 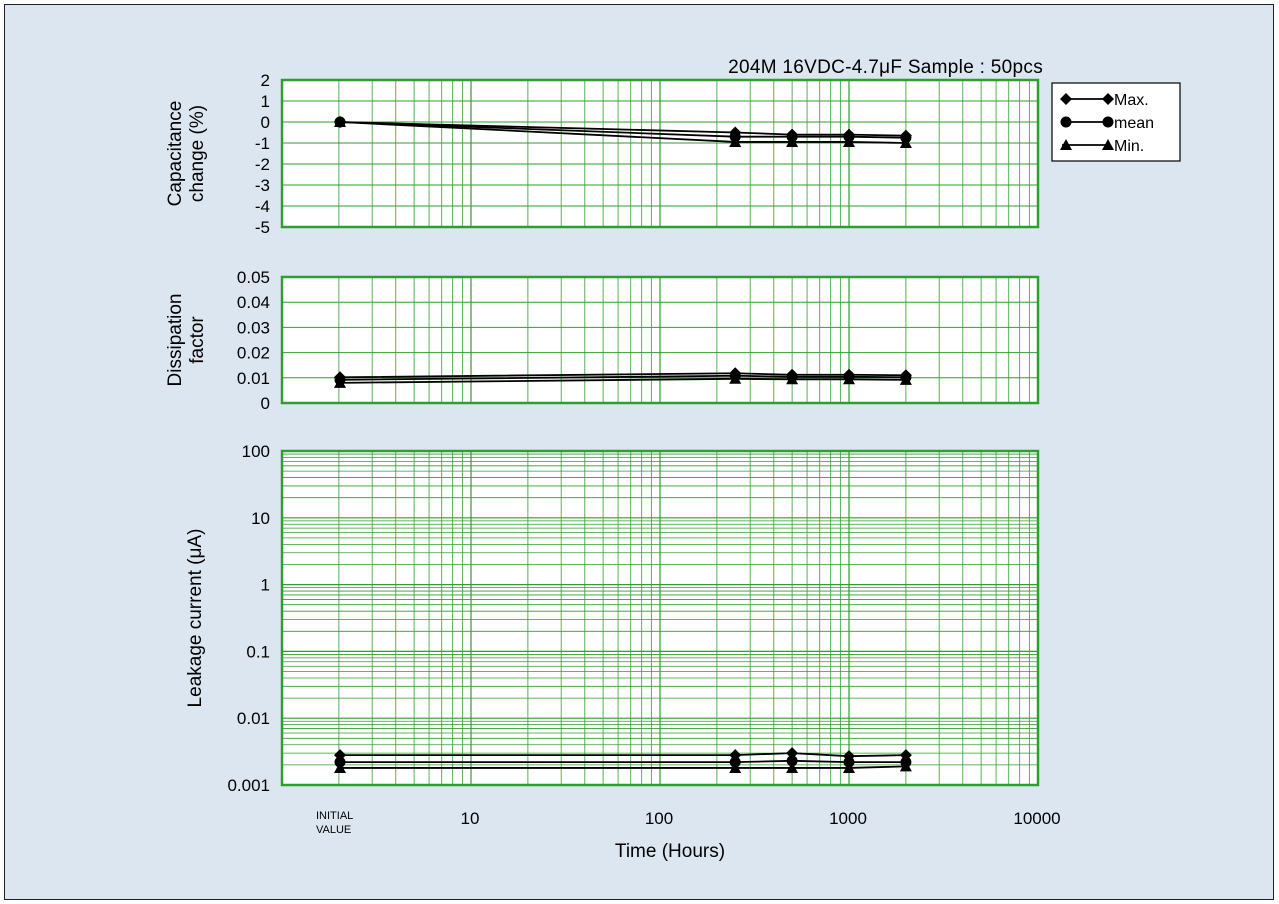 I want to click on legend-label: Min., so click(x=1129, y=146).